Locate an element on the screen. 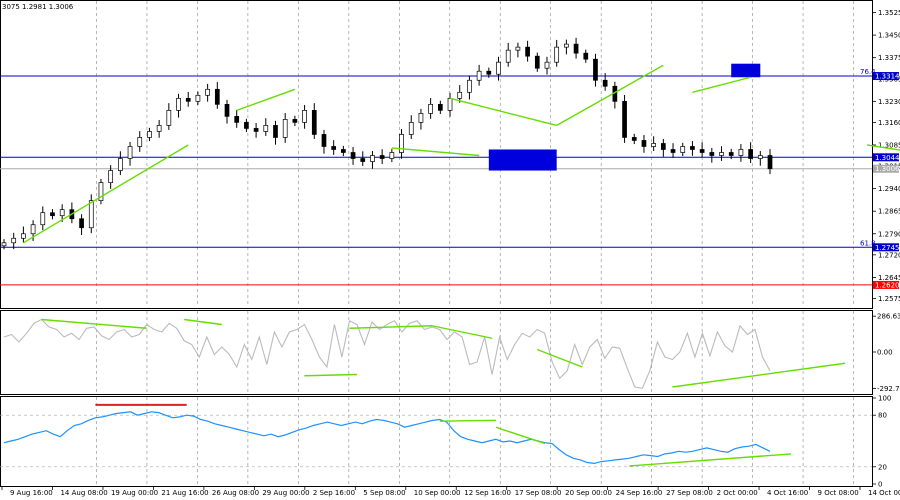 The width and height of the screenshot is (900, 500). level-price-label: 1.3044 is located at coordinates (887, 158).